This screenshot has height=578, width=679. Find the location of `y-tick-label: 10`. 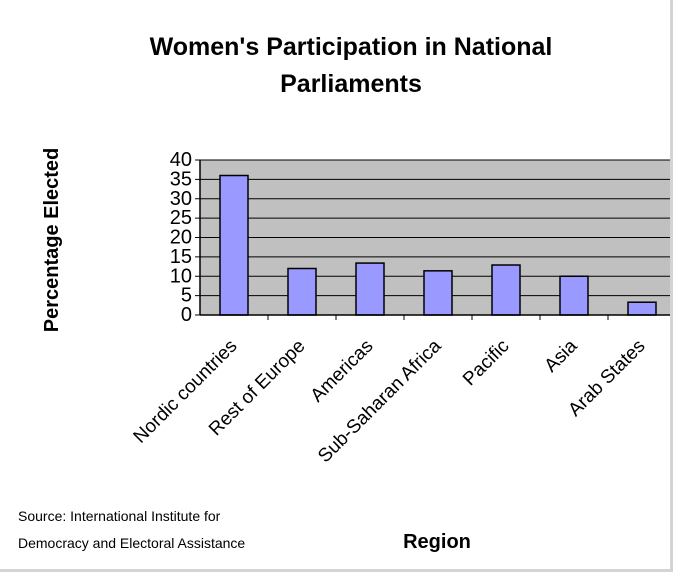

y-tick-label: 10 is located at coordinates (181, 276).